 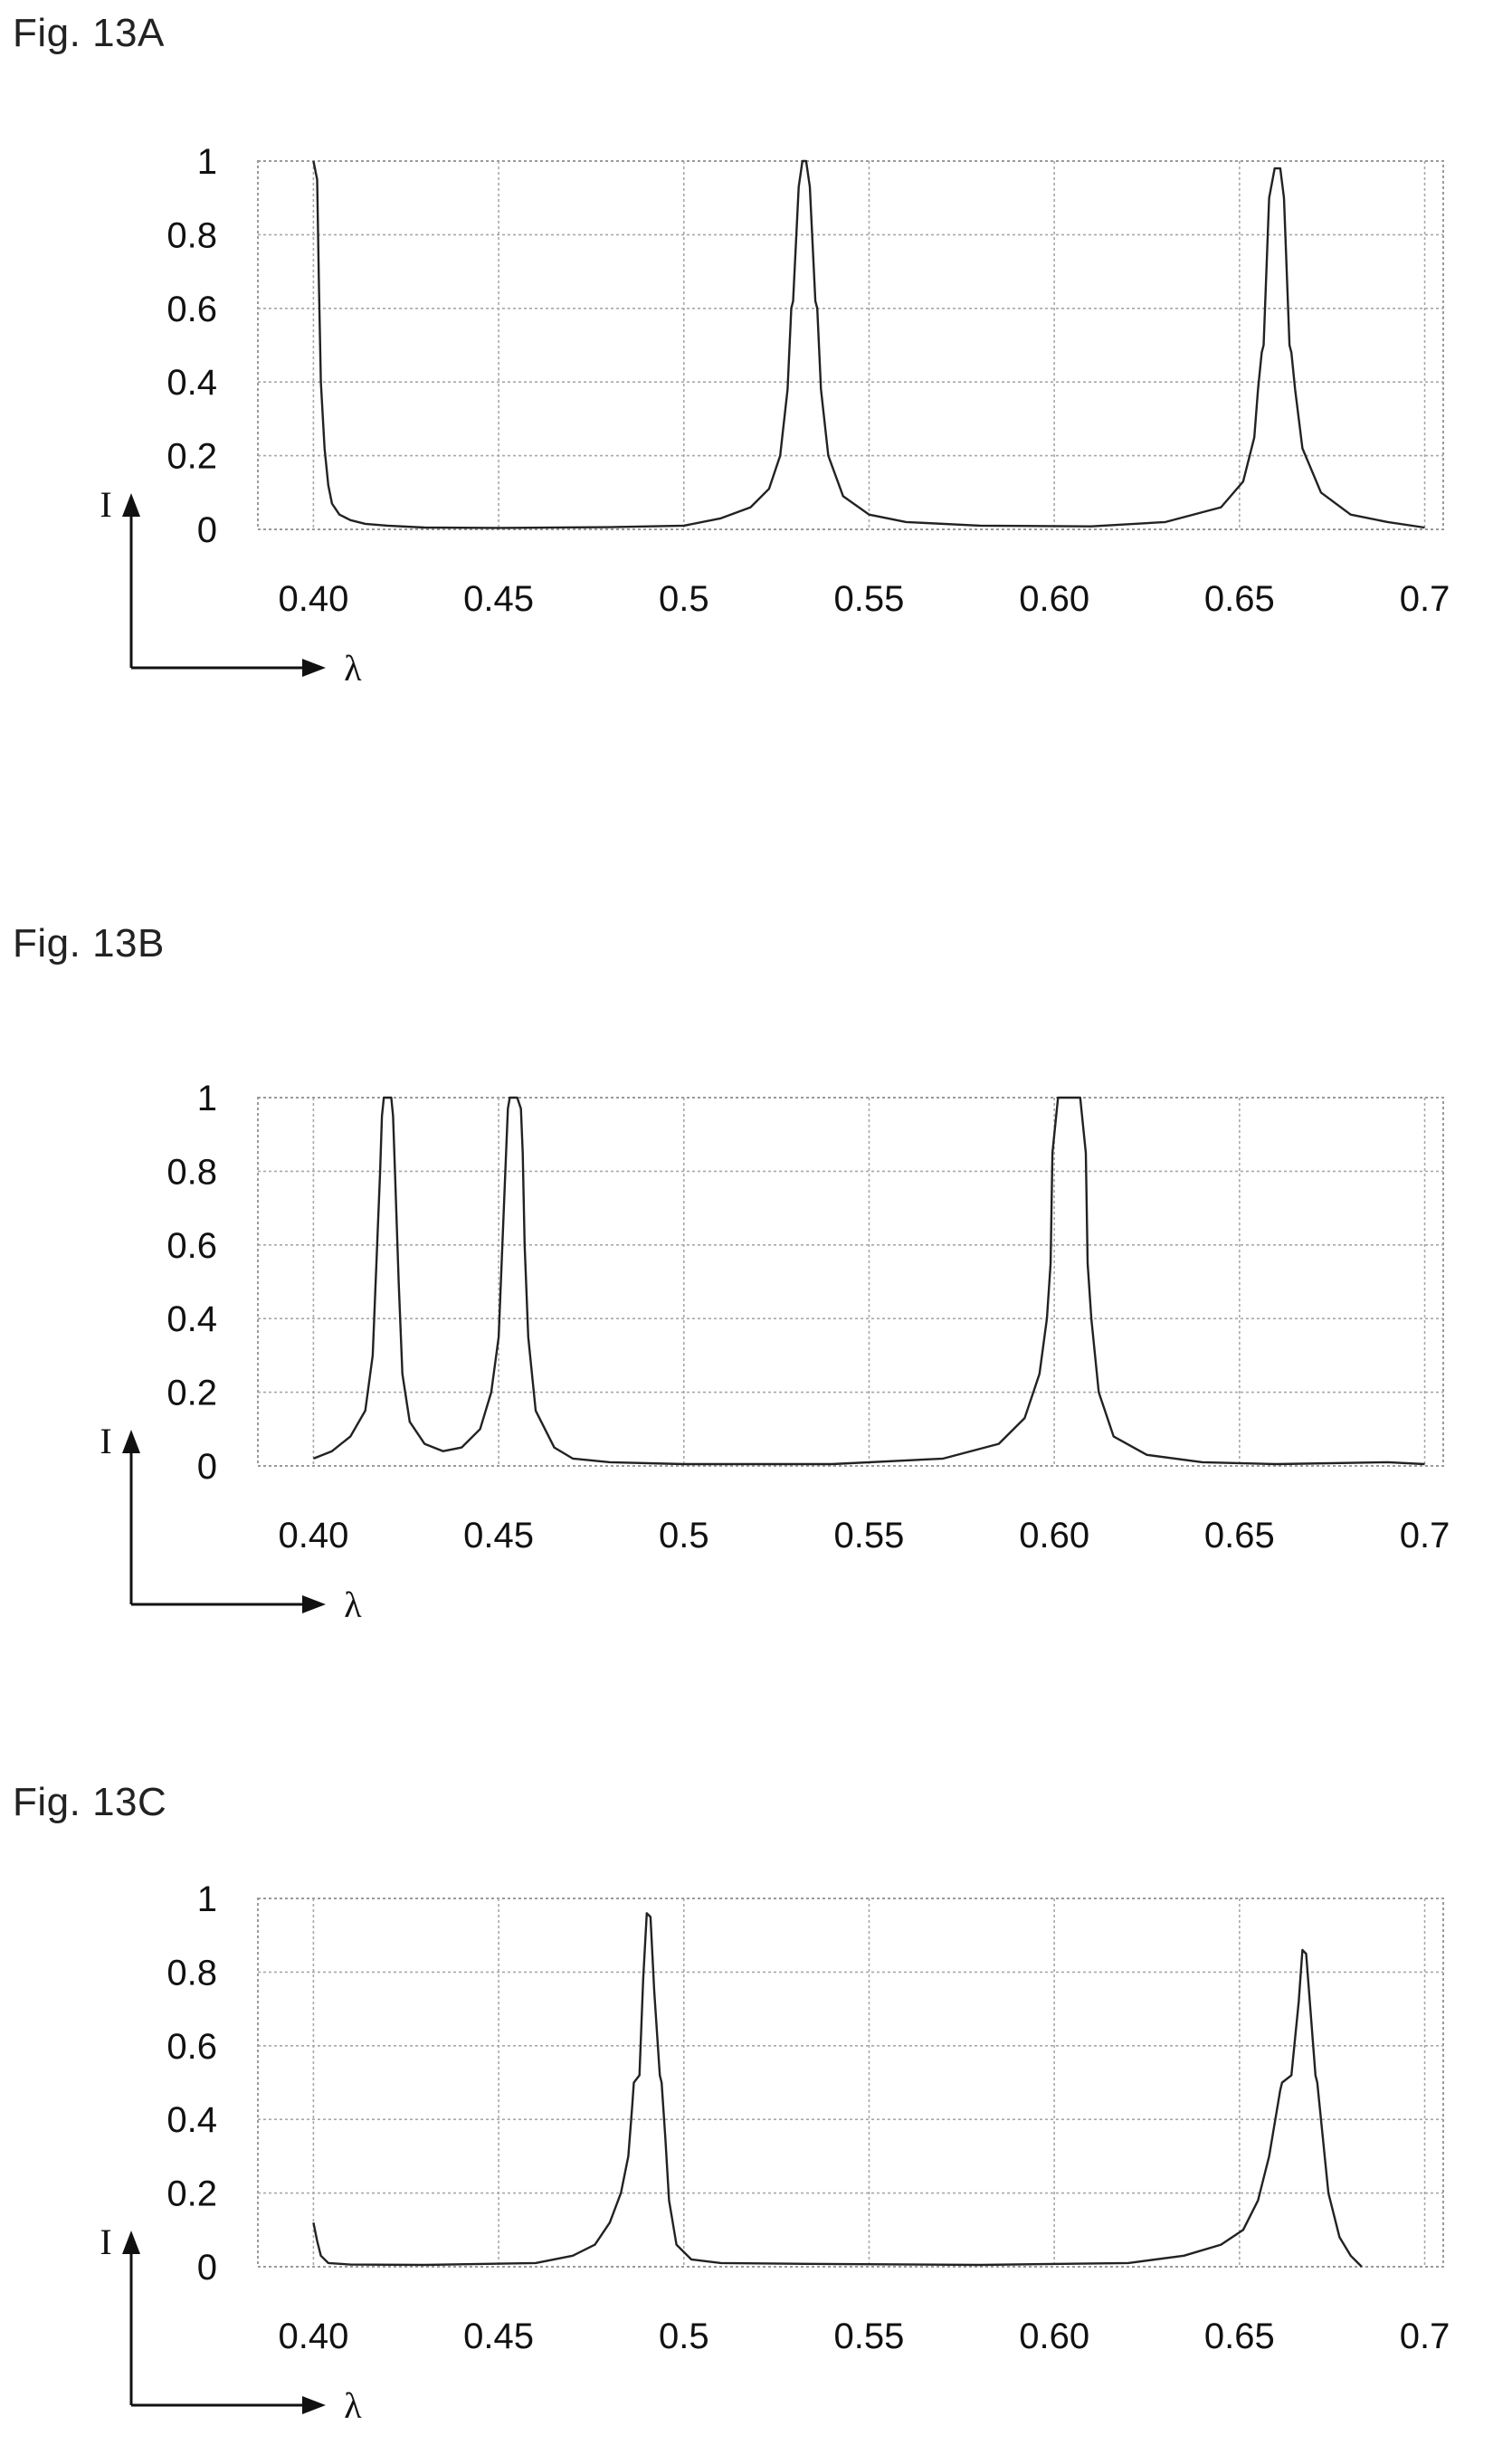 What do you see at coordinates (89, 943) in the screenshot?
I see `figure-title-13b: Fig. 13B` at bounding box center [89, 943].